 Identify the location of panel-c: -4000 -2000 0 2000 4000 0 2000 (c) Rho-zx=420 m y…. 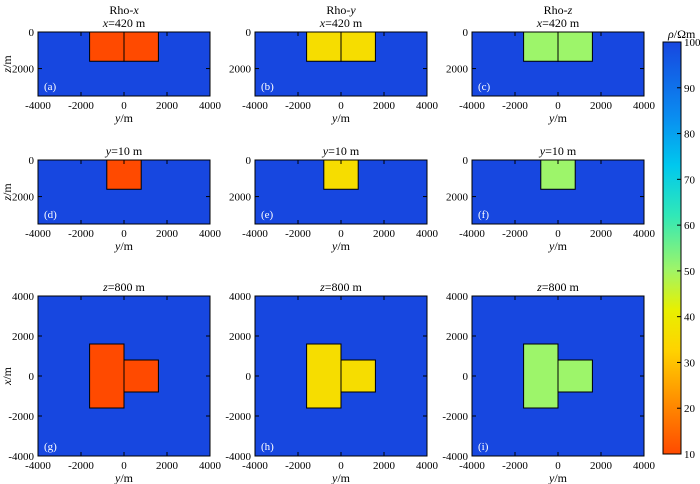
(551, 64).